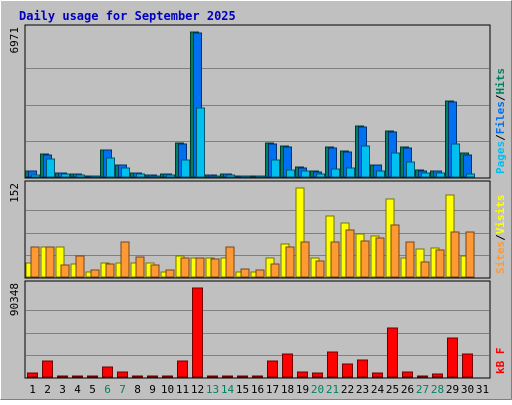 Image resolution: width=512 pixels, height=405 pixels. Describe the element at coordinates (287, 389) in the screenshot. I see `x-tick-label-day-18: 18` at that location.